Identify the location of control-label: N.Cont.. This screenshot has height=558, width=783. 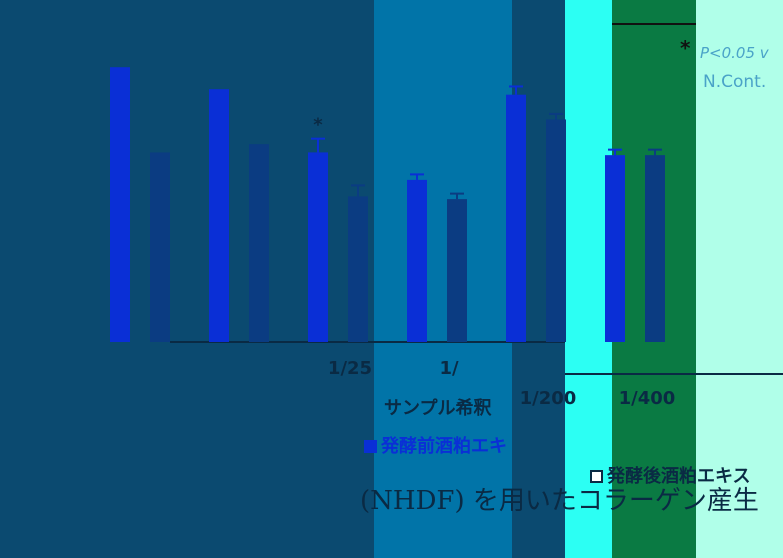
(735, 82).